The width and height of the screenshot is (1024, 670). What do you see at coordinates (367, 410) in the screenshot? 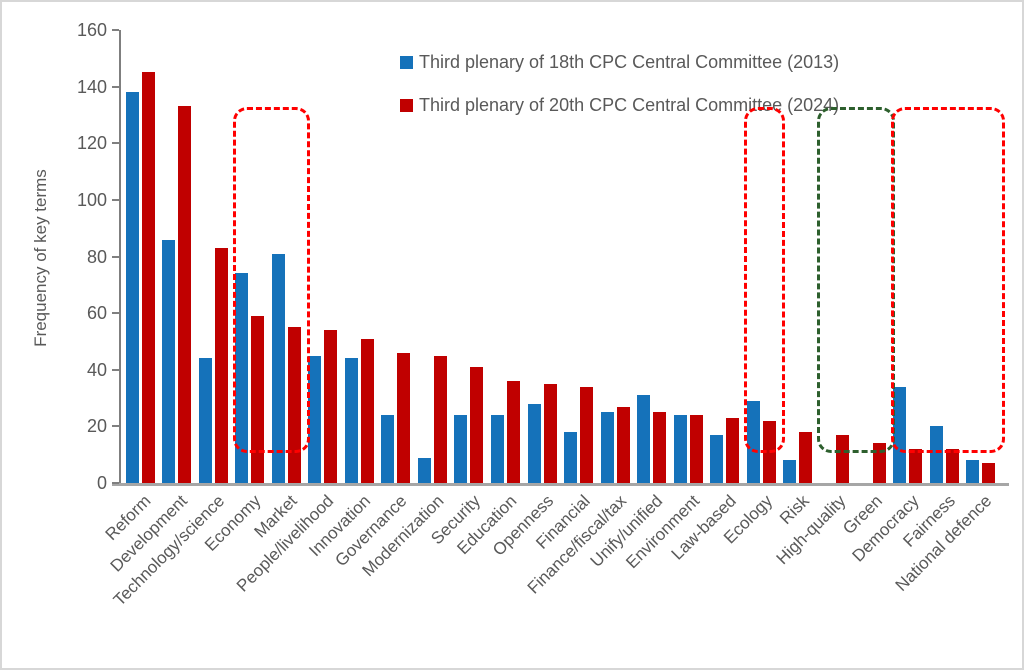
I see `bar-2024-innovation` at bounding box center [367, 410].